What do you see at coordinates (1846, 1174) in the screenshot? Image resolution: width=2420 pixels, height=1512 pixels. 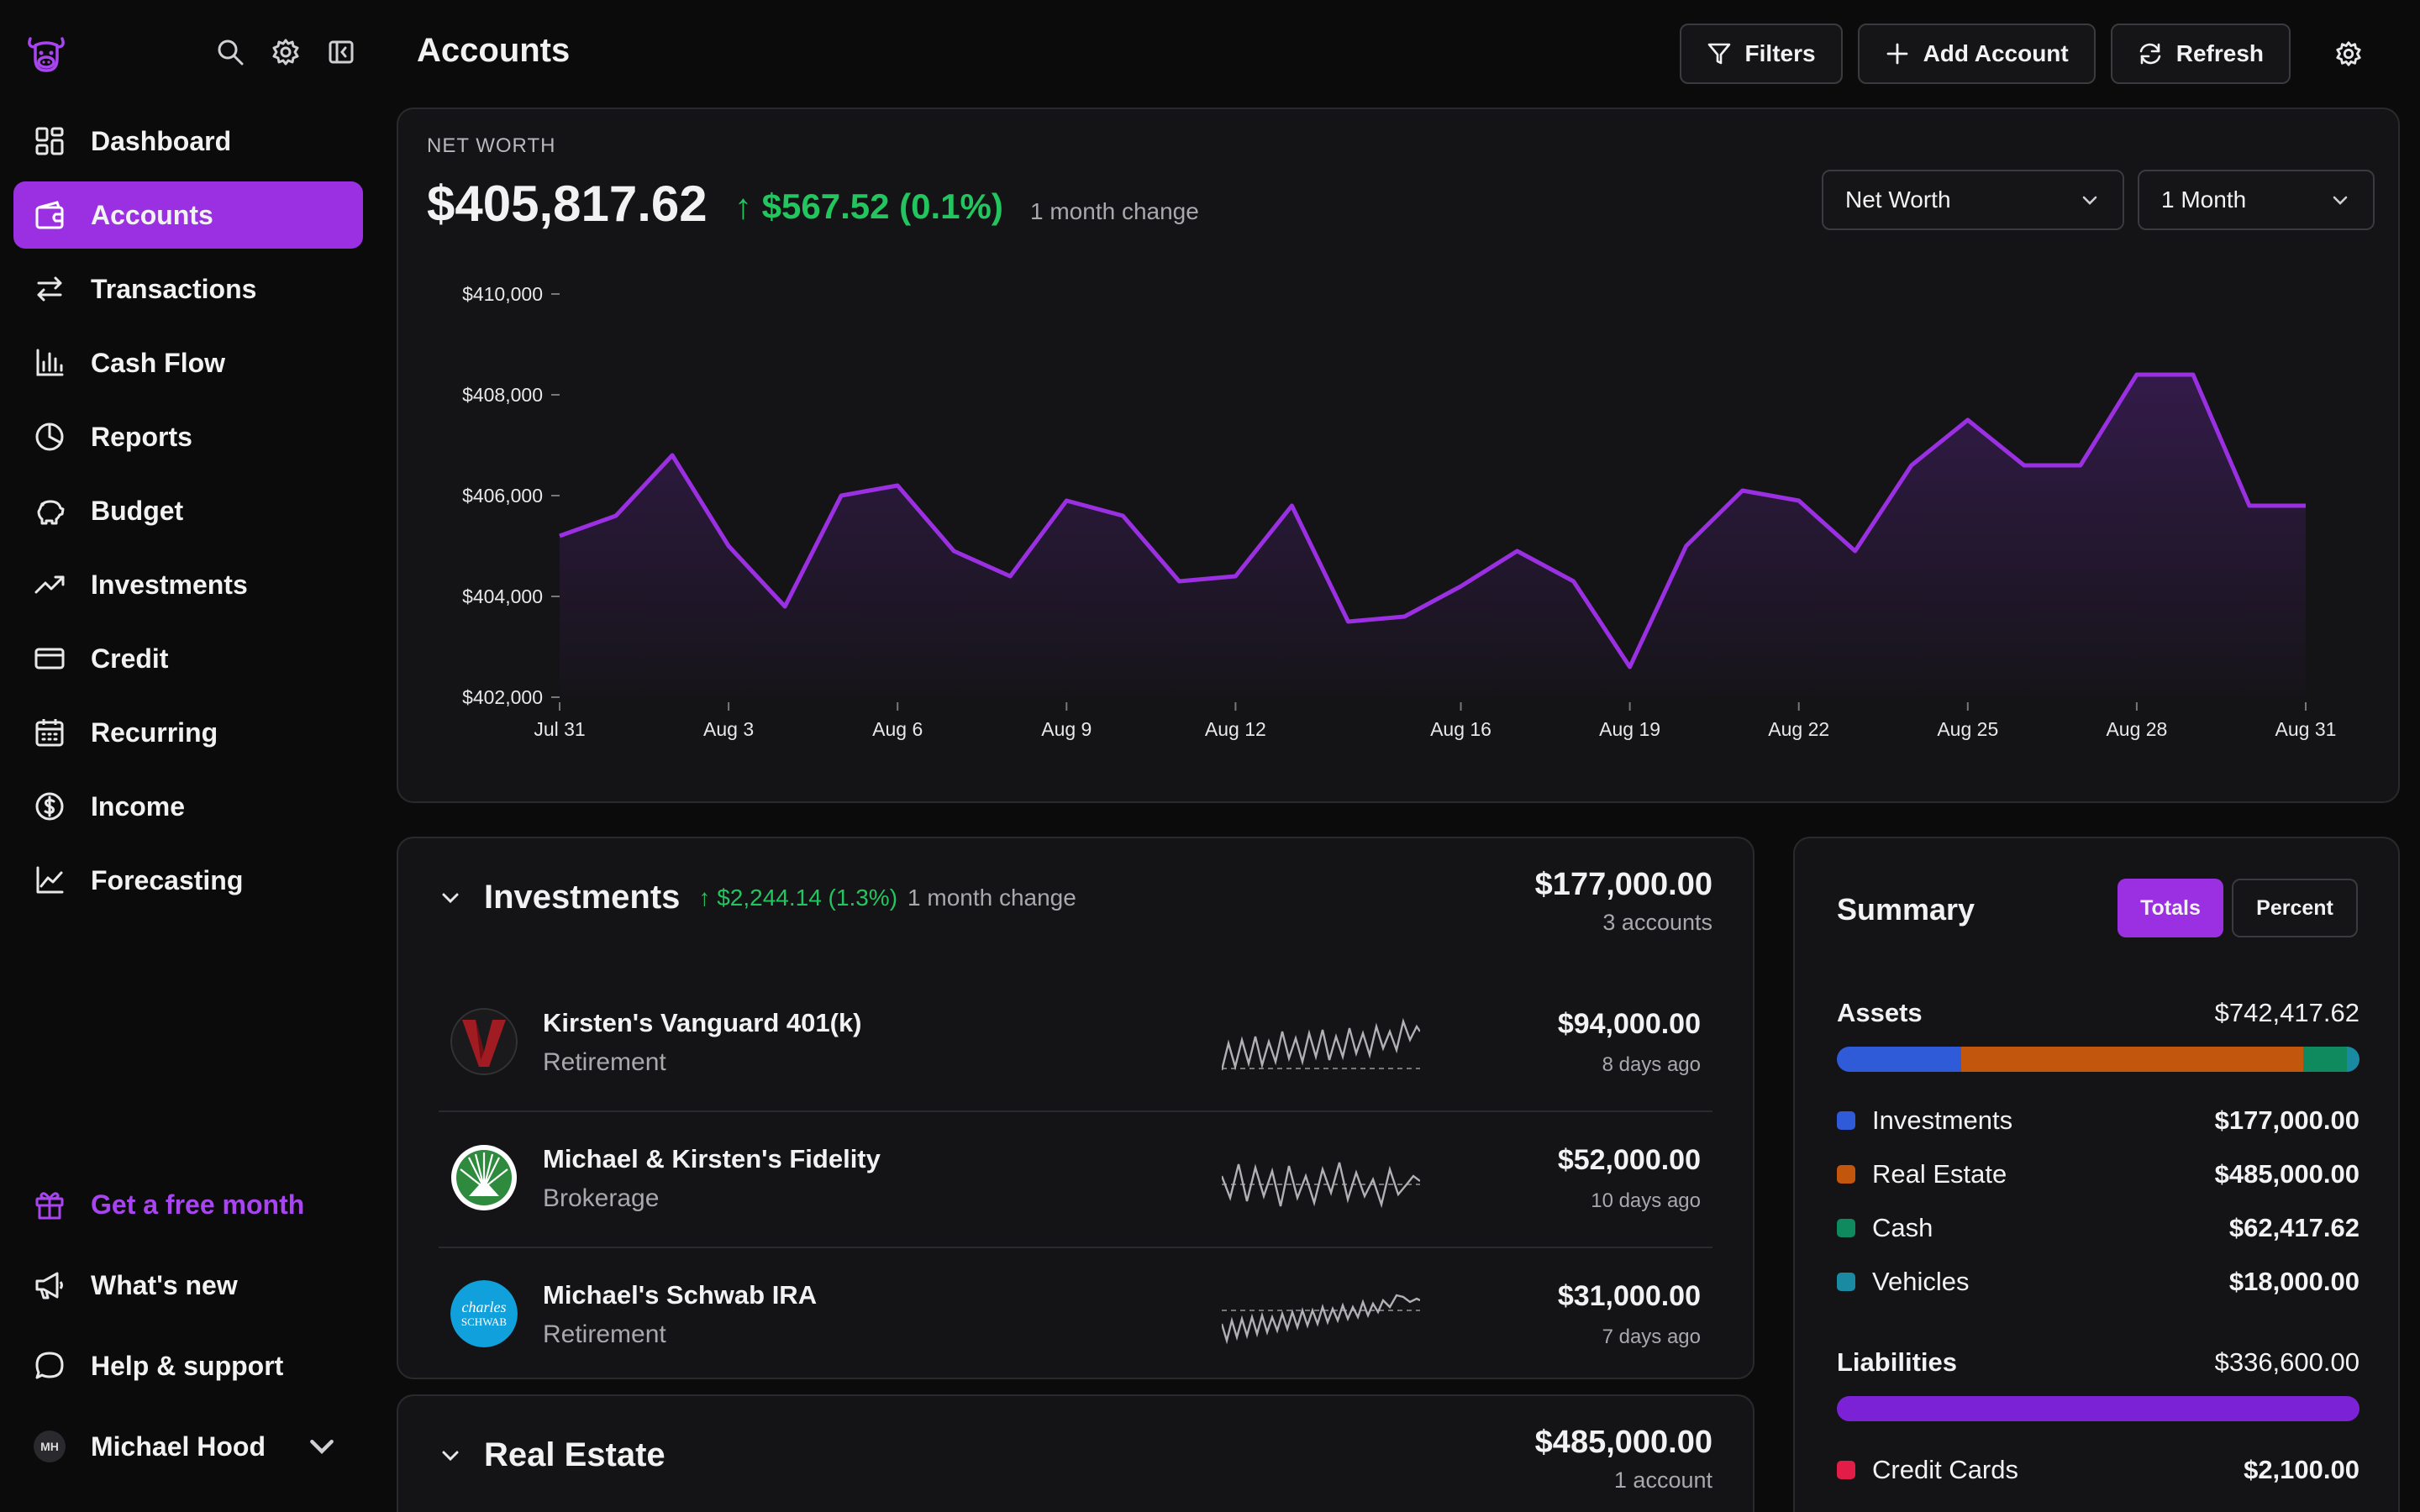 I see `legend-swatch` at bounding box center [1846, 1174].